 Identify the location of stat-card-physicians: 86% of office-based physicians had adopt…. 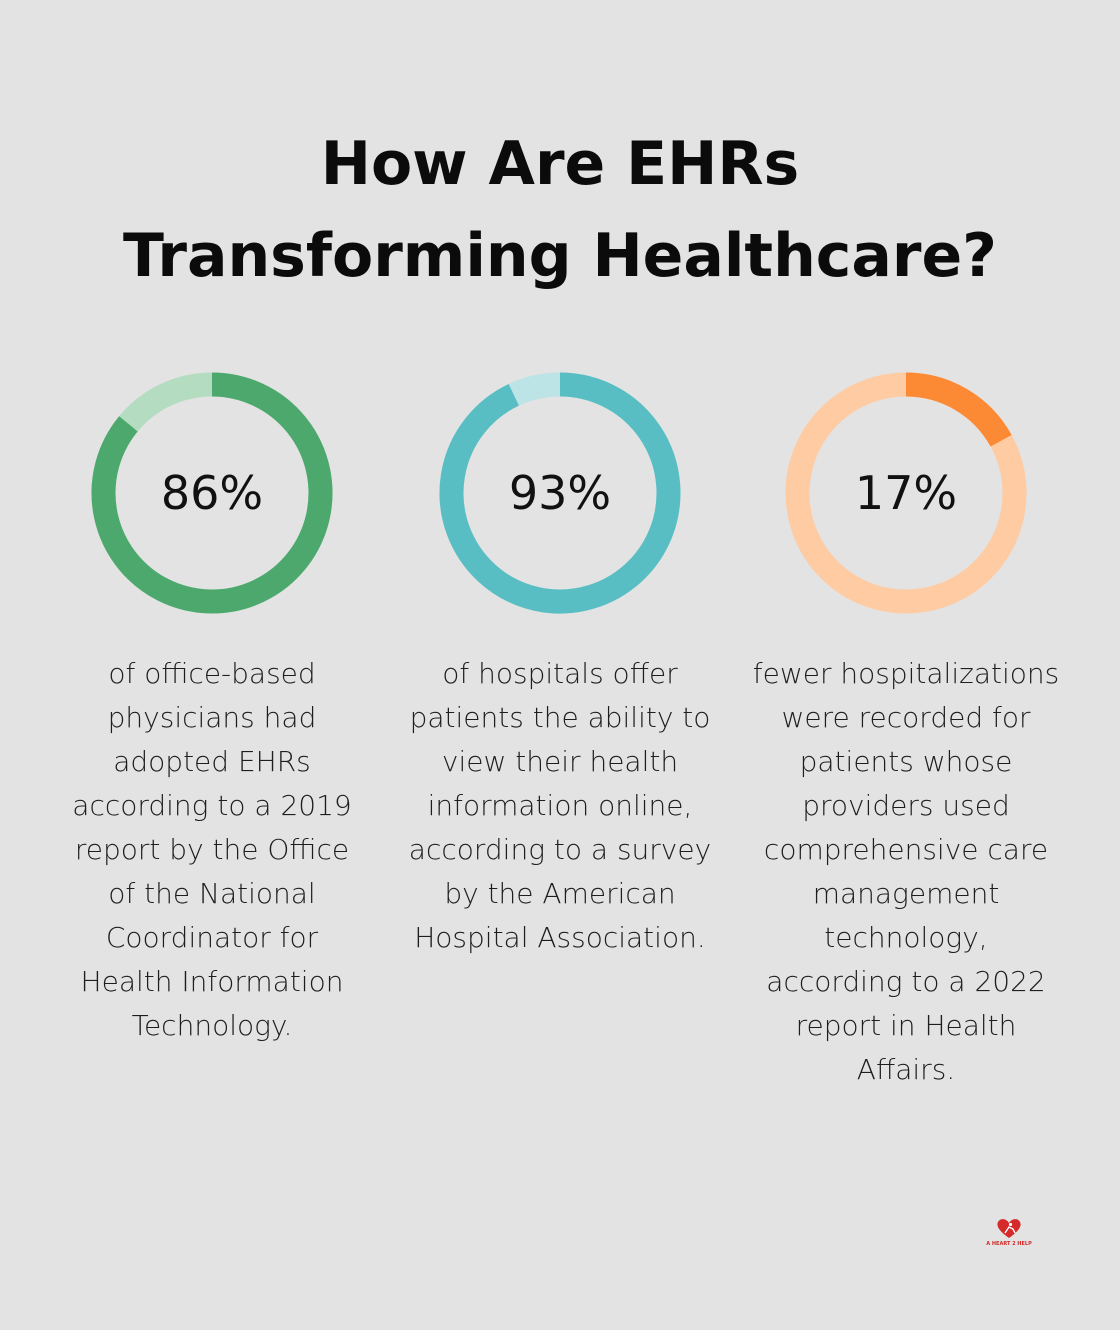
(212, 710).